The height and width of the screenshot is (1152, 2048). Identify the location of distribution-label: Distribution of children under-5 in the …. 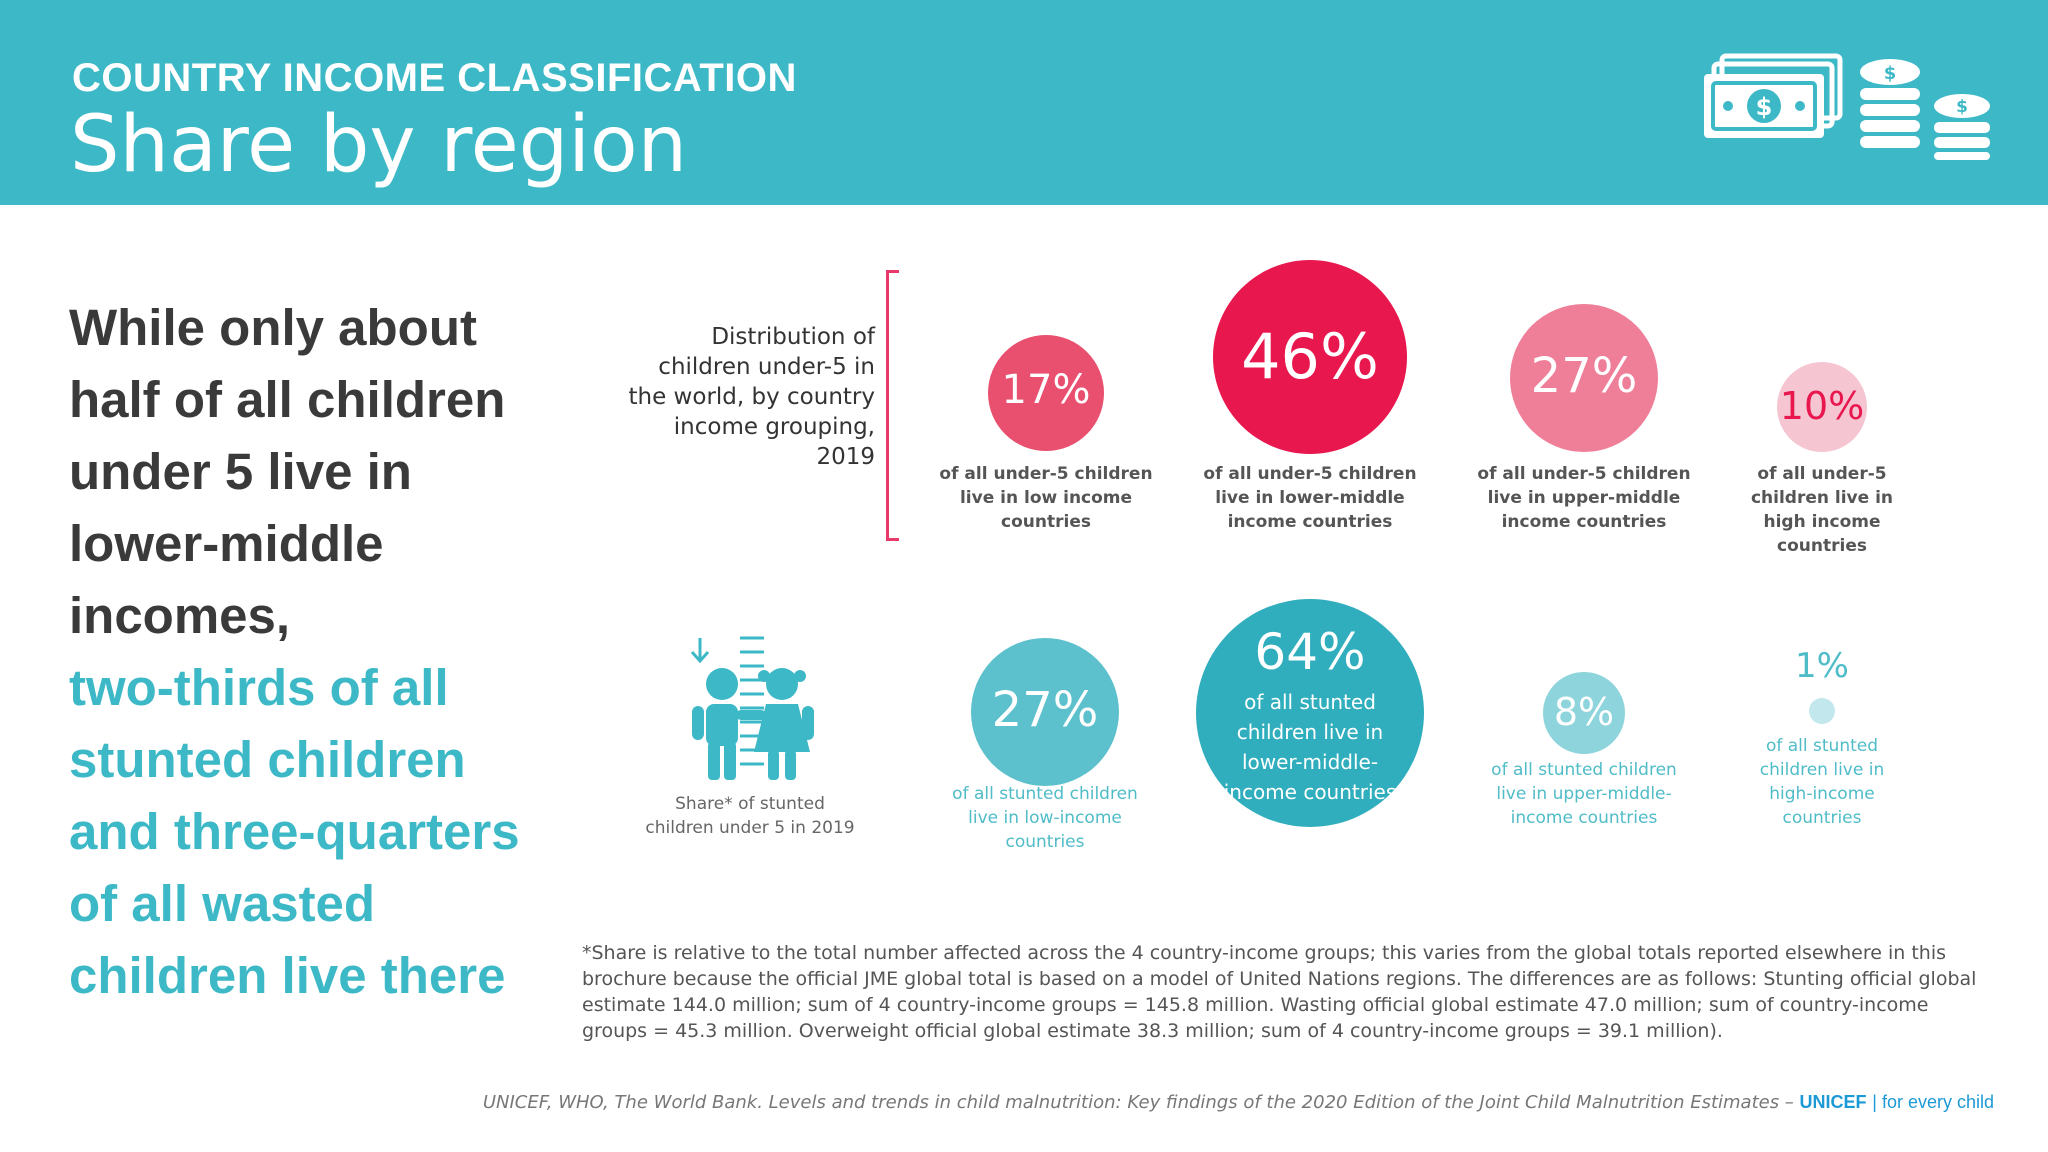
(752, 397).